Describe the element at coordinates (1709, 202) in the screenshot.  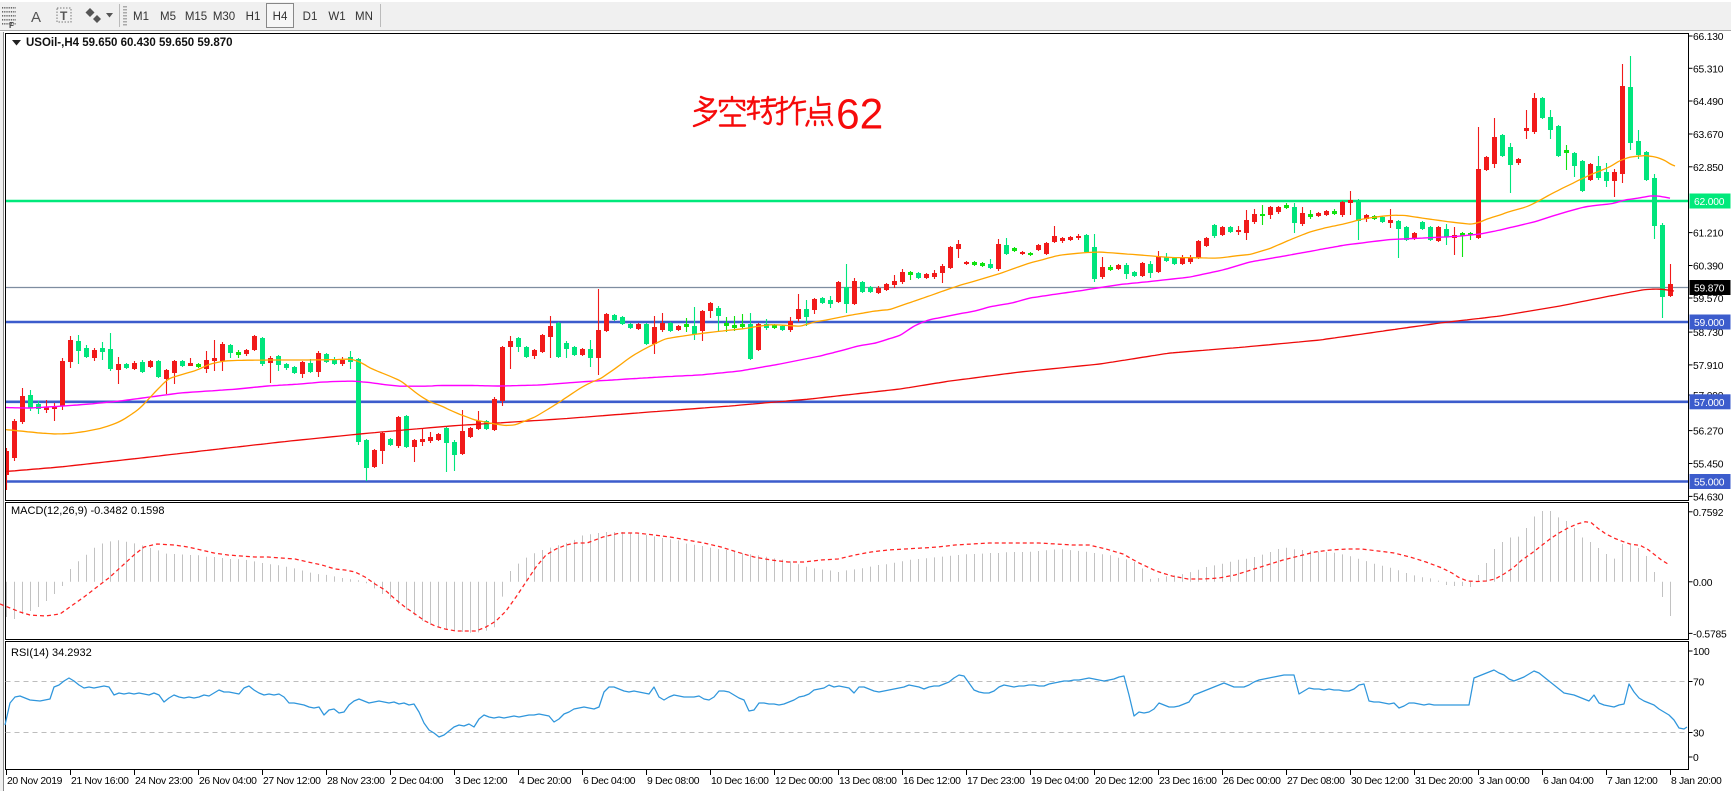
I see `svg-text: 62.000` at that location.